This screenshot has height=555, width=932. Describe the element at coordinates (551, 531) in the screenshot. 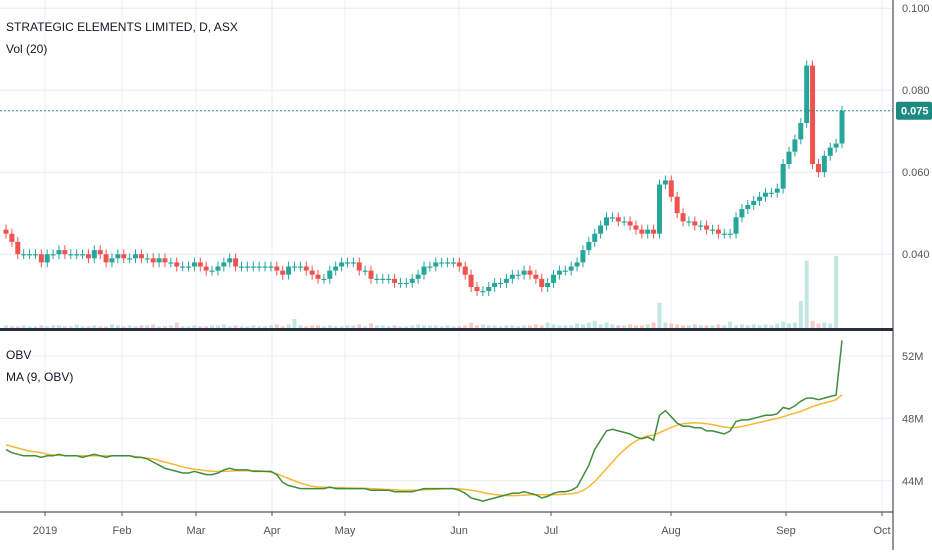

I see `time-tick-label: Jul` at that location.